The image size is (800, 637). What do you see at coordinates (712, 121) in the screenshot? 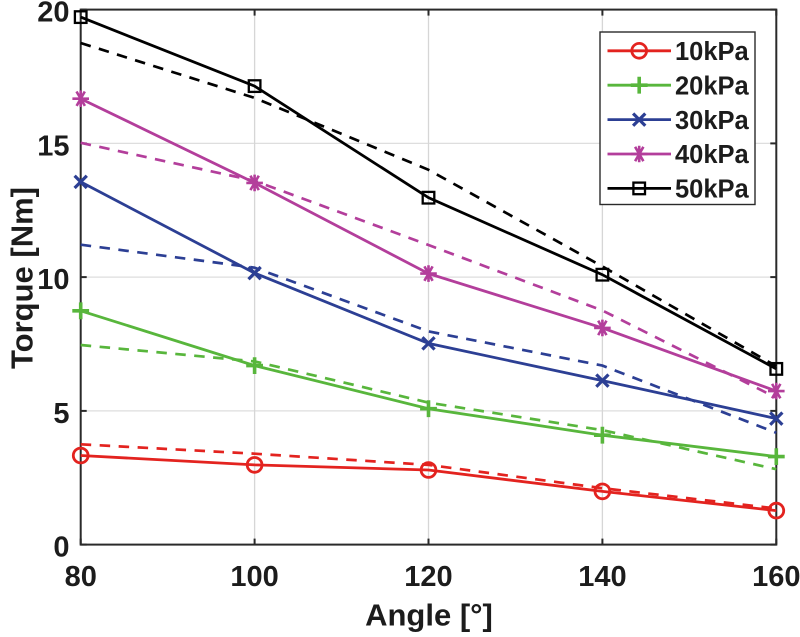
I see `svg-text: 30kPa` at bounding box center [712, 121].